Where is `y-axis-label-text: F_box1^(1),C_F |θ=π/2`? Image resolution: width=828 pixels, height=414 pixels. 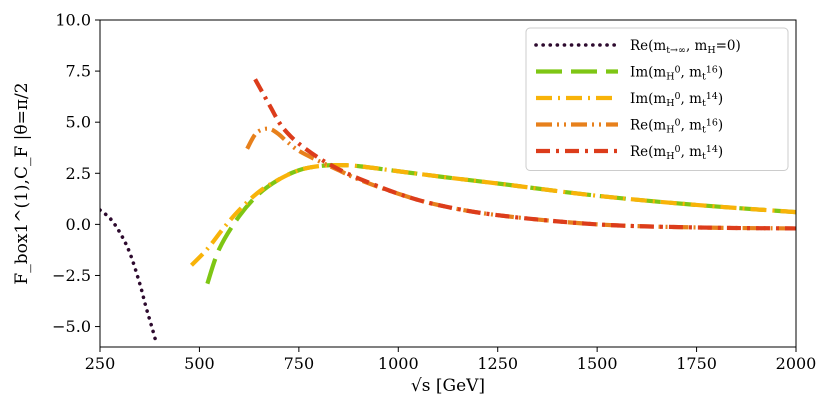 y-axis-label-text: F_box1^(1),C_F |θ=π/2 is located at coordinates (22, 183).